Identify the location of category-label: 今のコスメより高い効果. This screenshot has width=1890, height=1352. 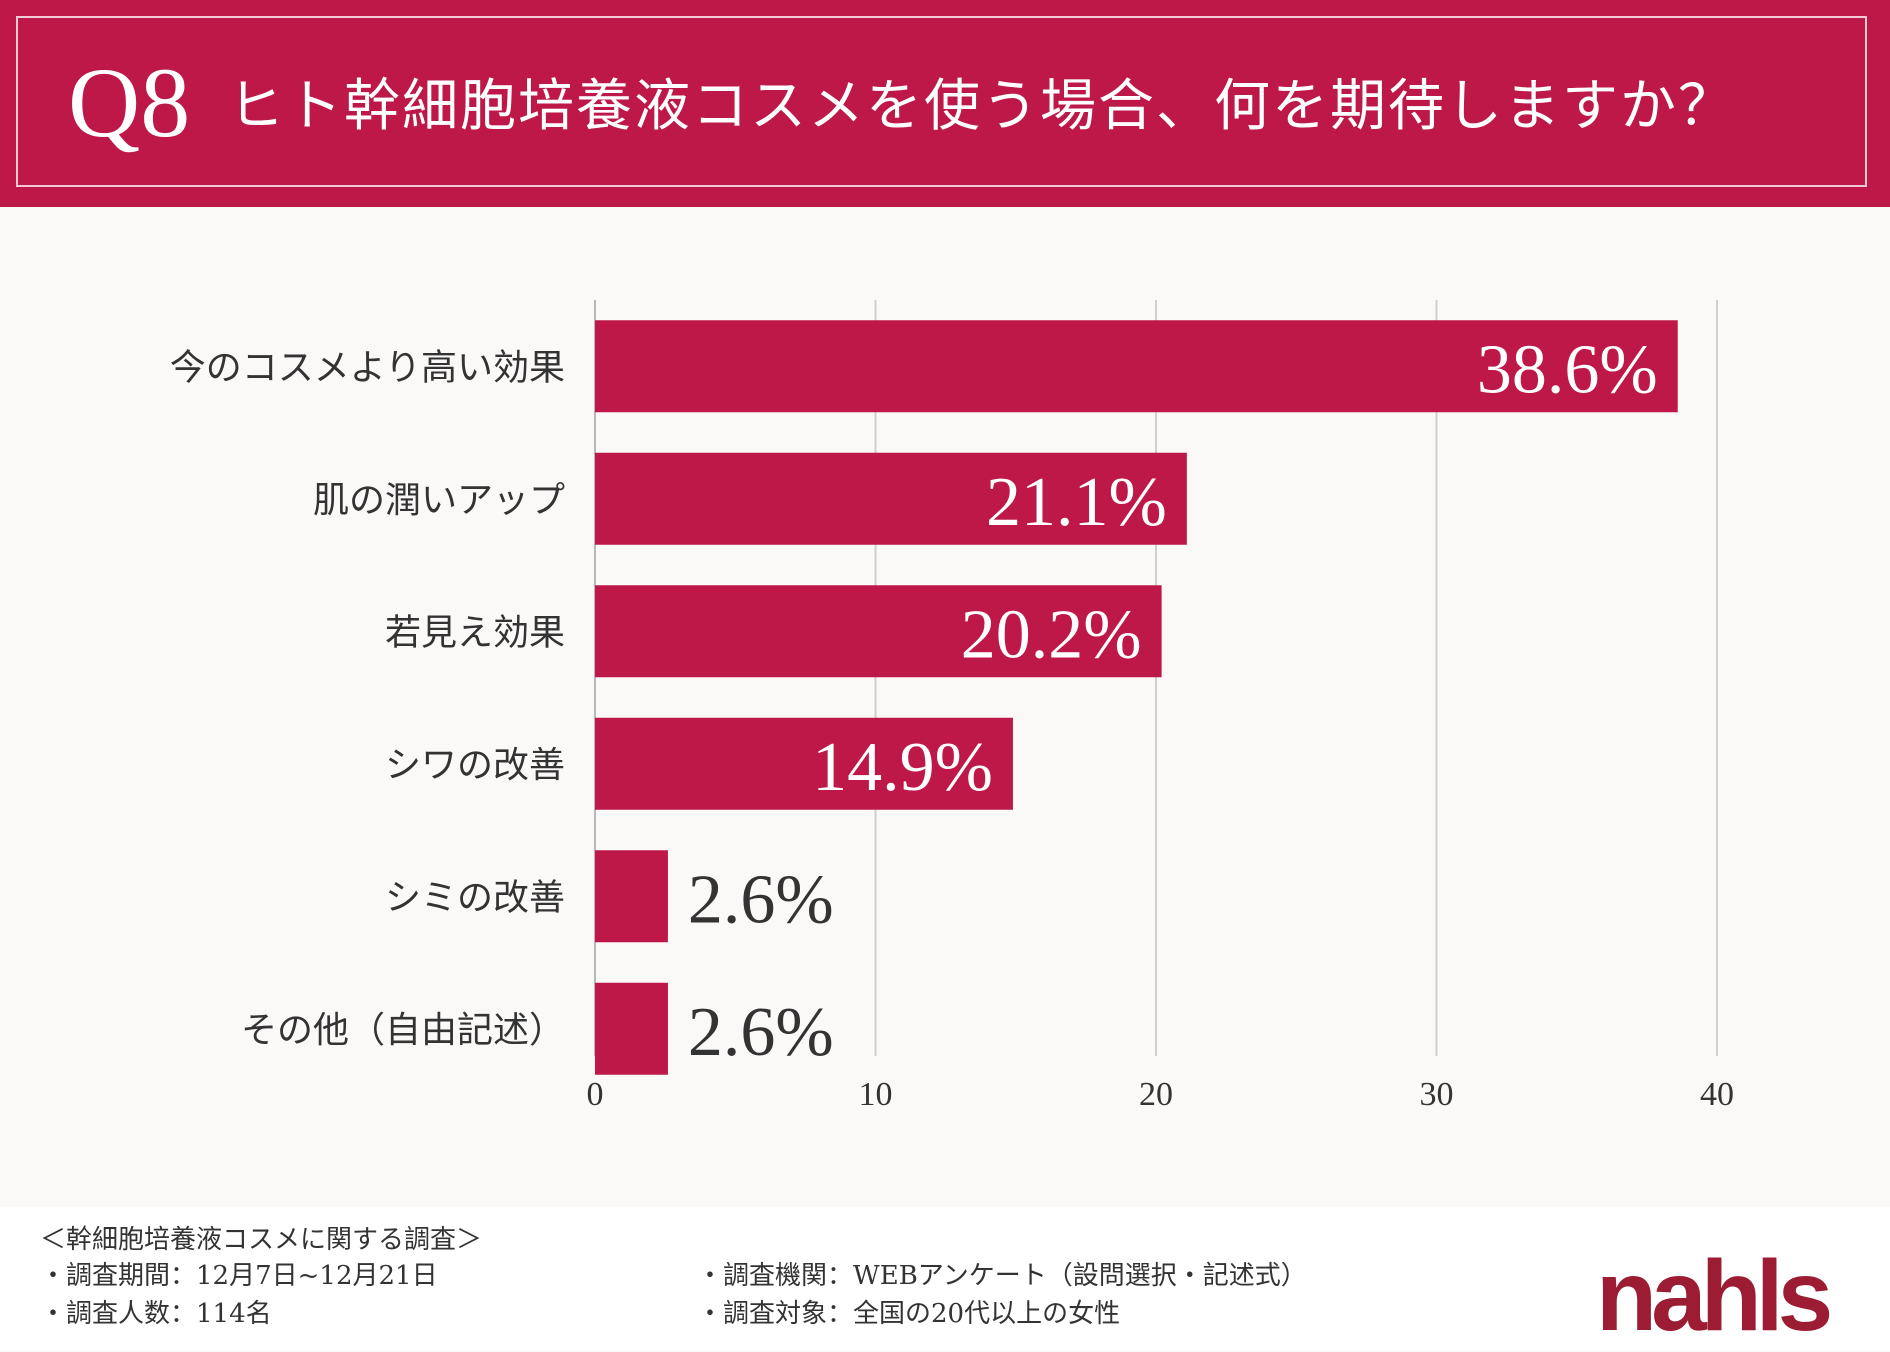
(367, 367).